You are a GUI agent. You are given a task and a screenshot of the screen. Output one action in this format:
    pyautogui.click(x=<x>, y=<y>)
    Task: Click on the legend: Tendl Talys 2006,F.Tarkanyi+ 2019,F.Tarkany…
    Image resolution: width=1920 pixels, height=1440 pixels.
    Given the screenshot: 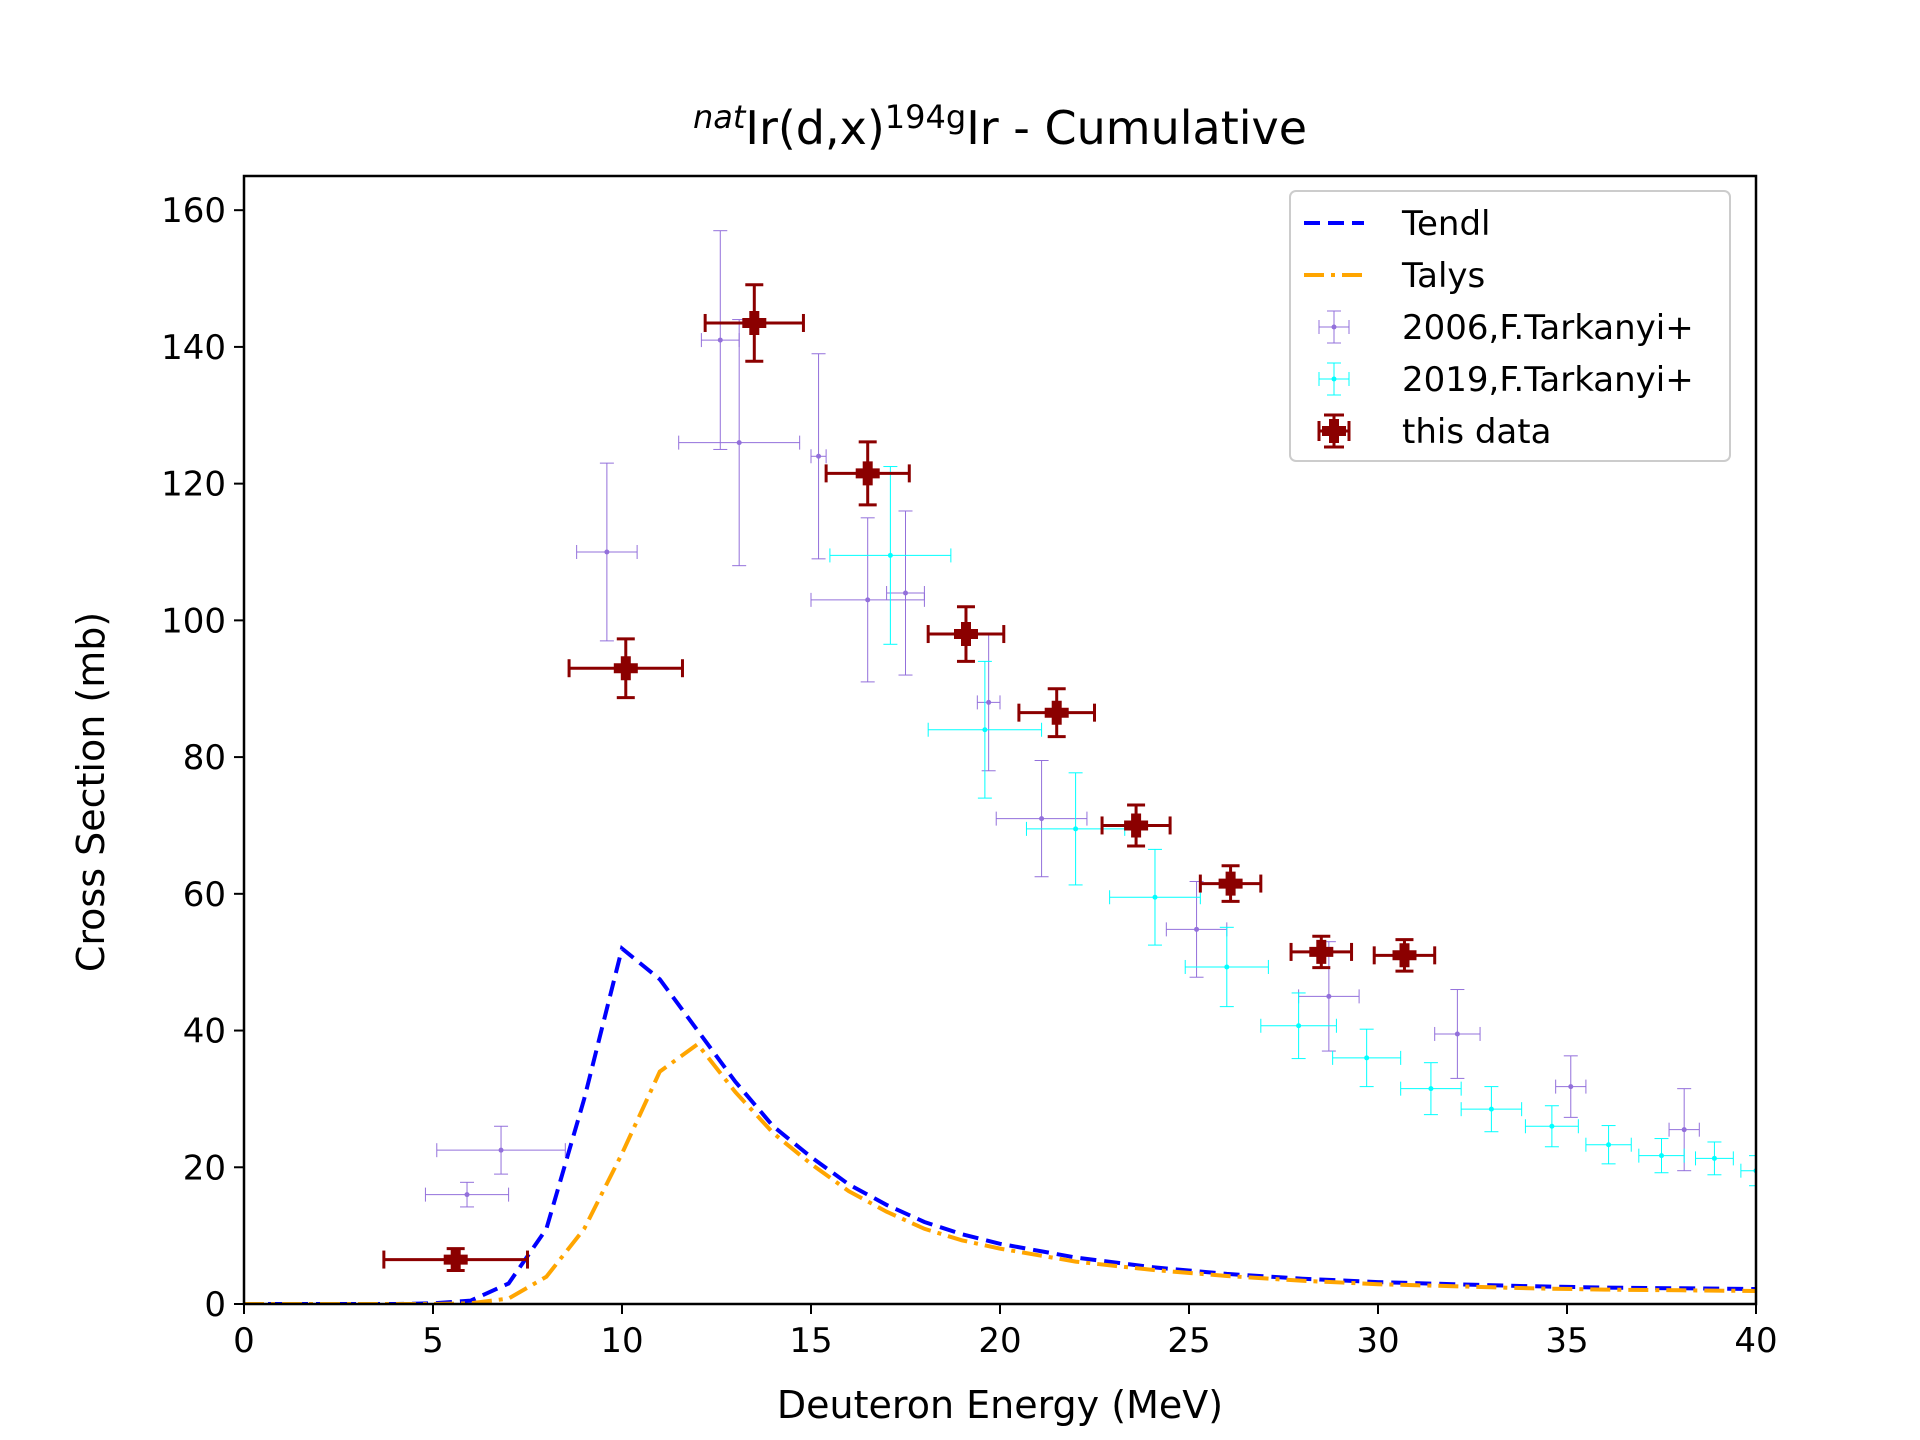 What is the action you would take?
    pyautogui.click(x=1510, y=326)
    